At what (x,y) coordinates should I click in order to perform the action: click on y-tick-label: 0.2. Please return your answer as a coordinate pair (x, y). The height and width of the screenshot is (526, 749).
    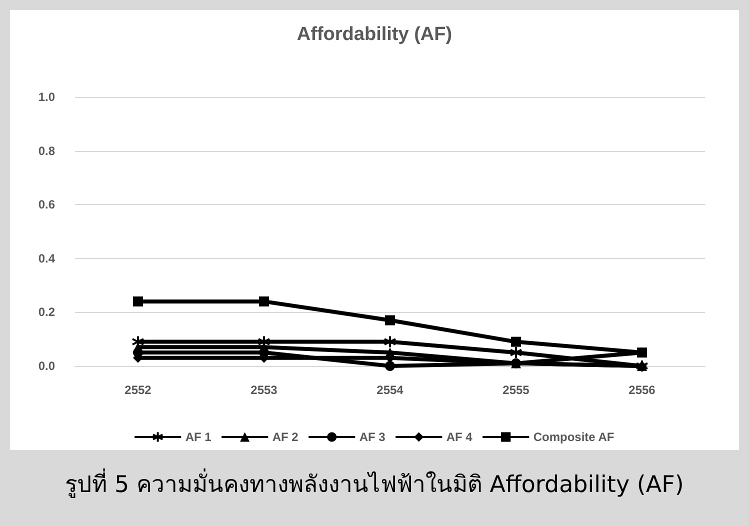
    Looking at the image, I should click on (47, 312).